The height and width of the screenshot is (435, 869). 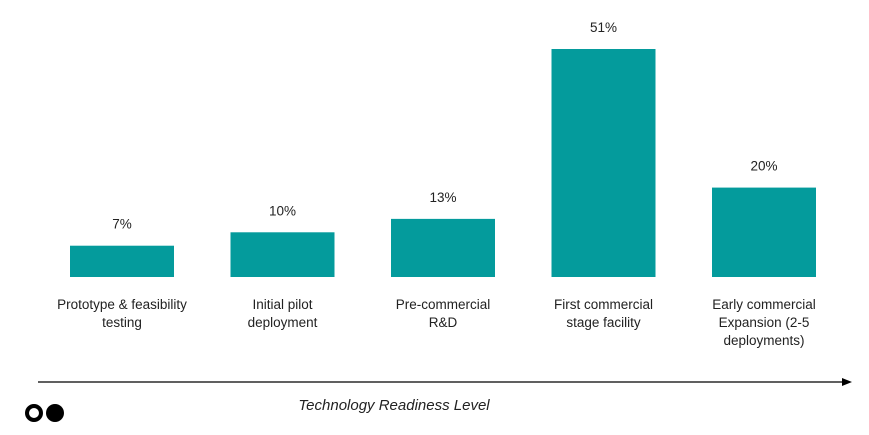 What do you see at coordinates (283, 313) in the screenshot?
I see `category-label-2: Initial pilot deployment` at bounding box center [283, 313].